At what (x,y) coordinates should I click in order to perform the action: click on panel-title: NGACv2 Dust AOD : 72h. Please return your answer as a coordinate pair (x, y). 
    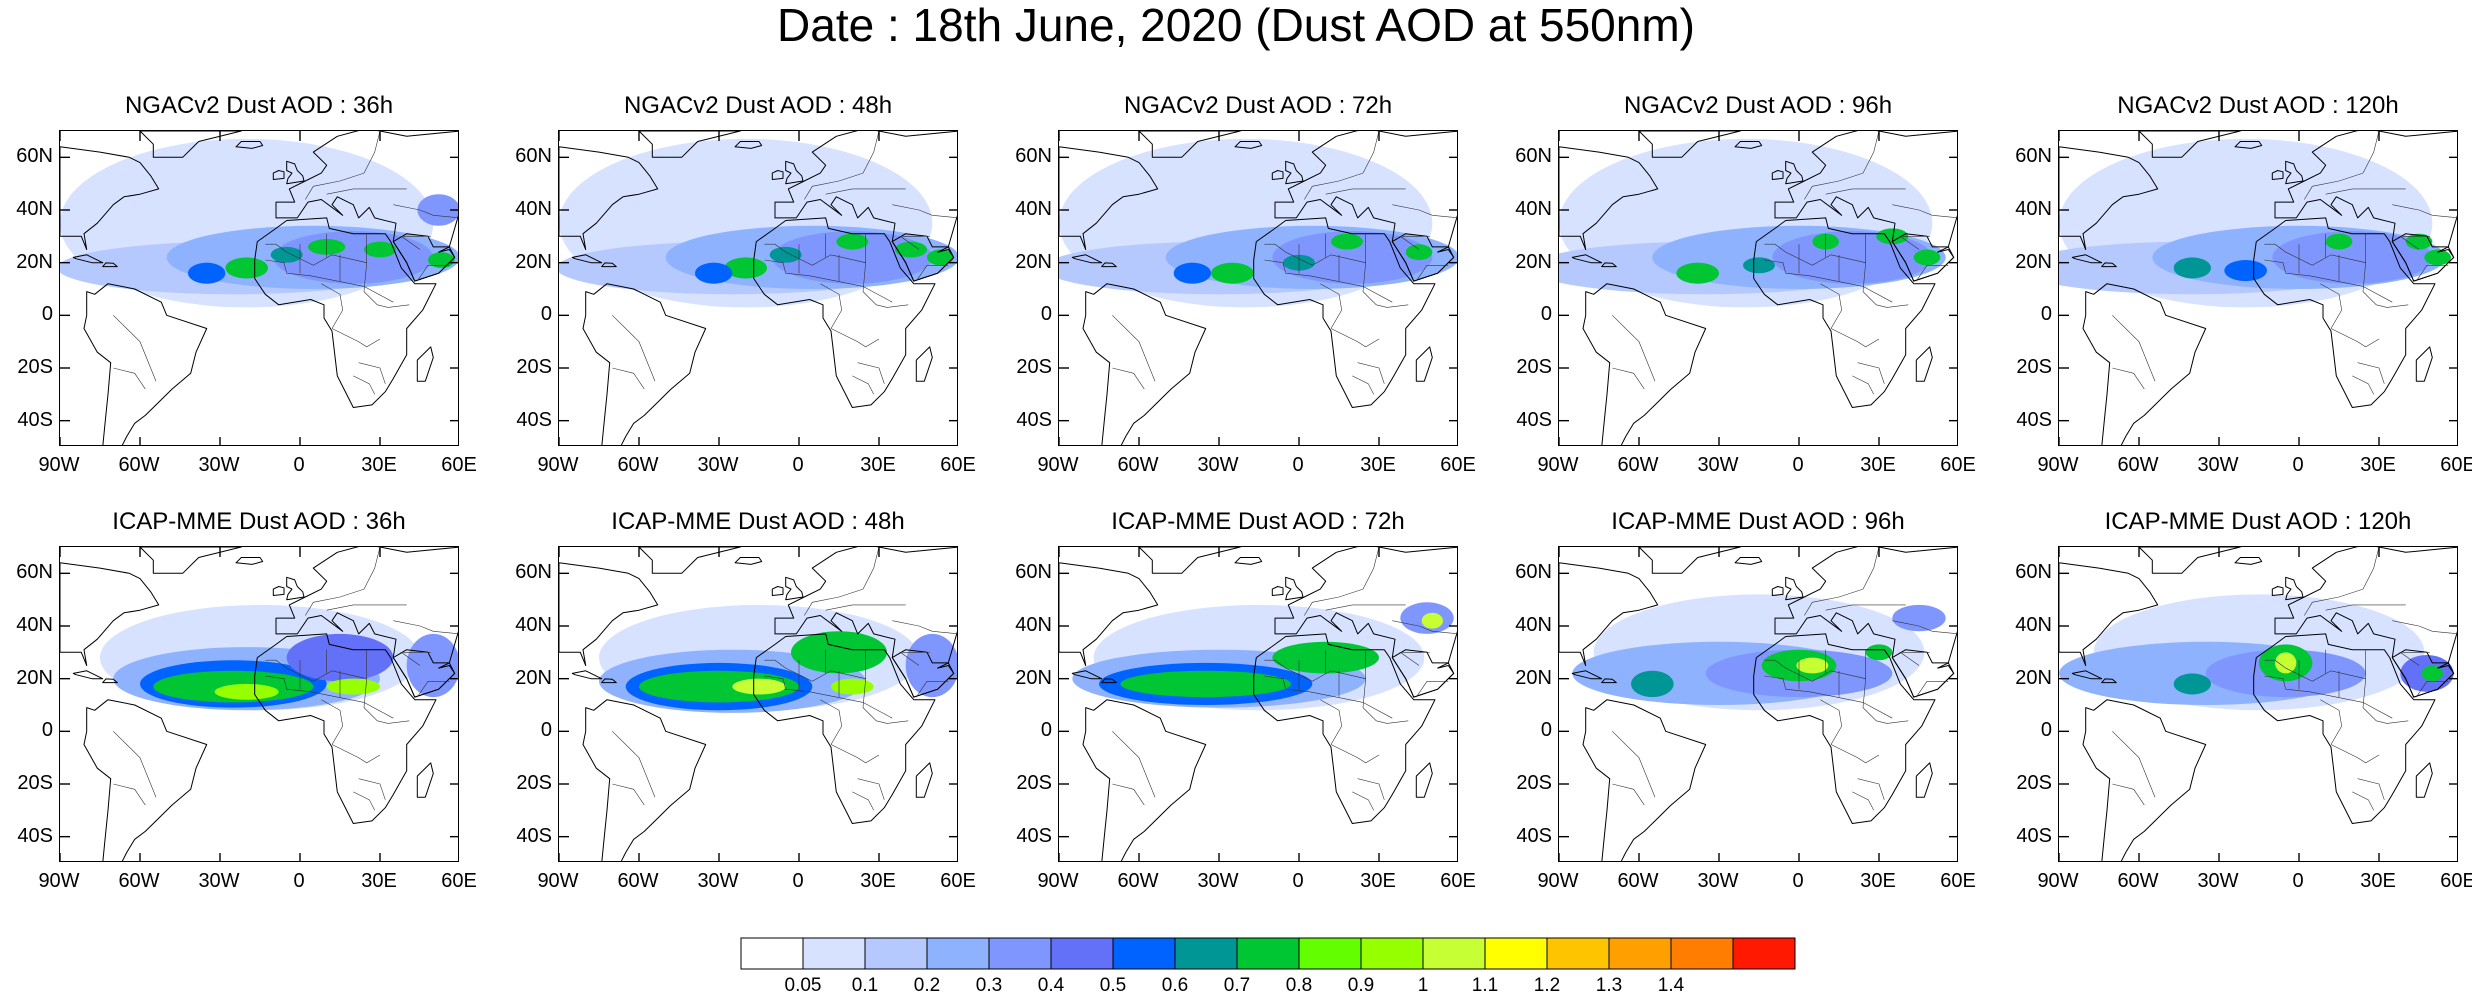
    Looking at the image, I should click on (1258, 105).